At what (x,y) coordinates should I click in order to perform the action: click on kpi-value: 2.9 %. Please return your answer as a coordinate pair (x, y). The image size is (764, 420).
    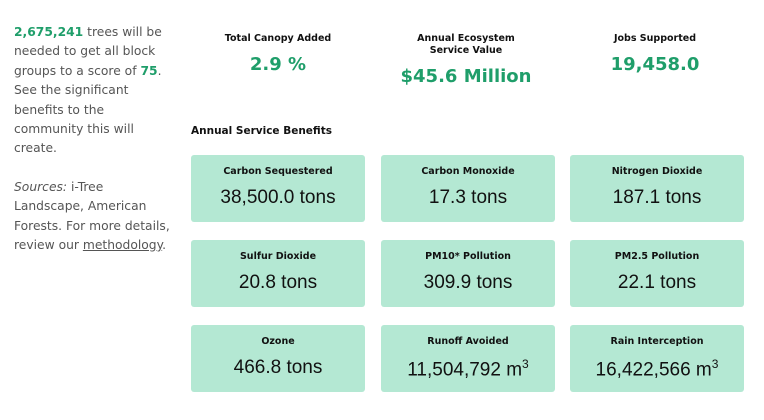
    Looking at the image, I should click on (278, 64).